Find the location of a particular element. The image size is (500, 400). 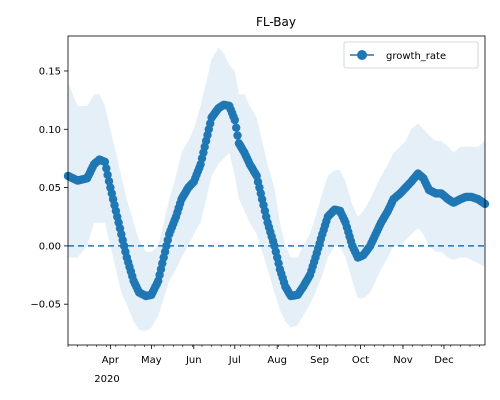

y-tick-label: 0.00 is located at coordinates (50, 246).